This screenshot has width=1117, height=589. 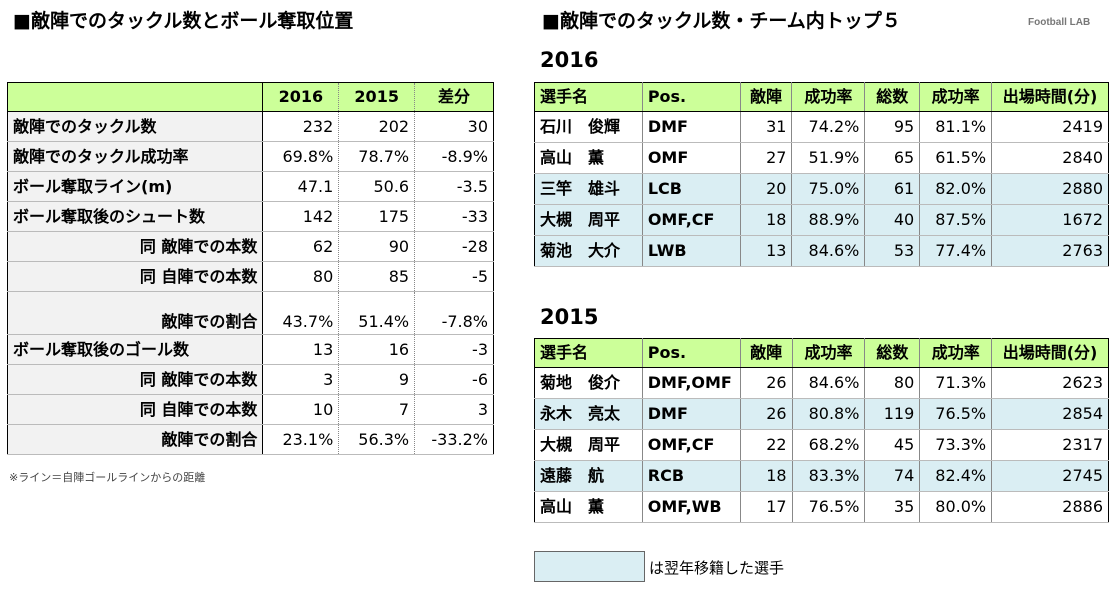 I want to click on total-success-rate: 82.4%, so click(x=955, y=476).